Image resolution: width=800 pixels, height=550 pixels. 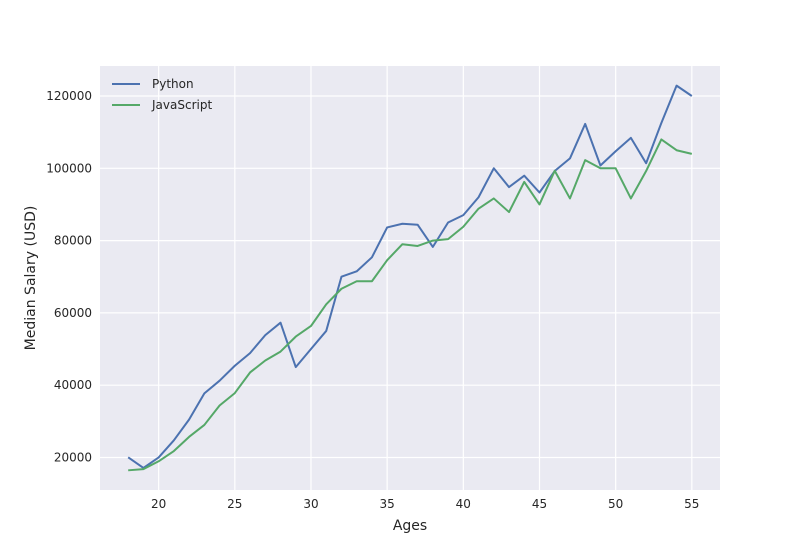 I want to click on y-tick-label: 120000, so click(x=69, y=96).